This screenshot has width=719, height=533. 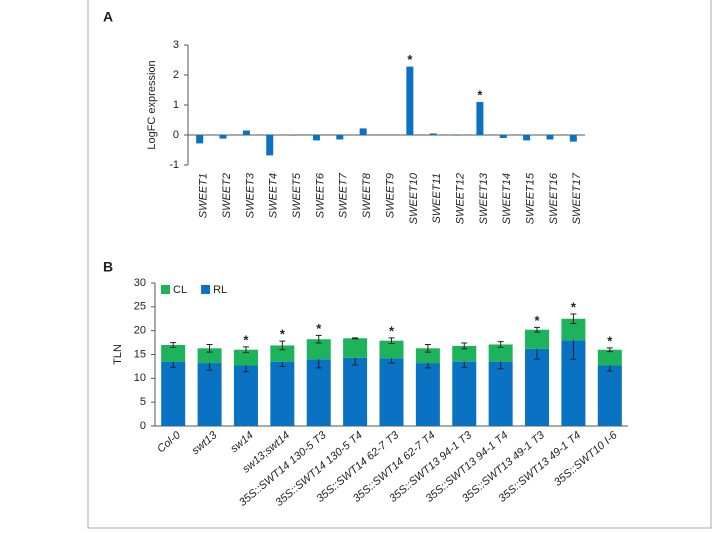 What do you see at coordinates (320, 195) in the screenshot?
I see `x-tick-label: SWEET6` at bounding box center [320, 195].